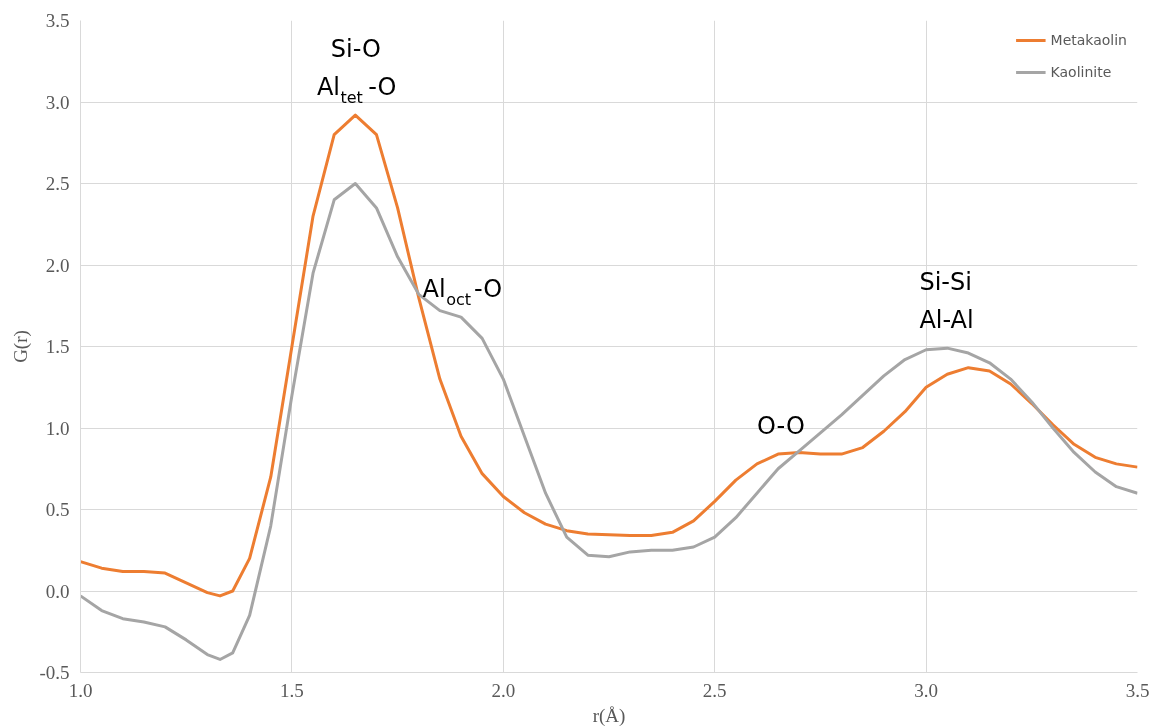 Image resolution: width=1162 pixels, height=728 pixels. I want to click on x-tick-label: 2.5, so click(714, 690).